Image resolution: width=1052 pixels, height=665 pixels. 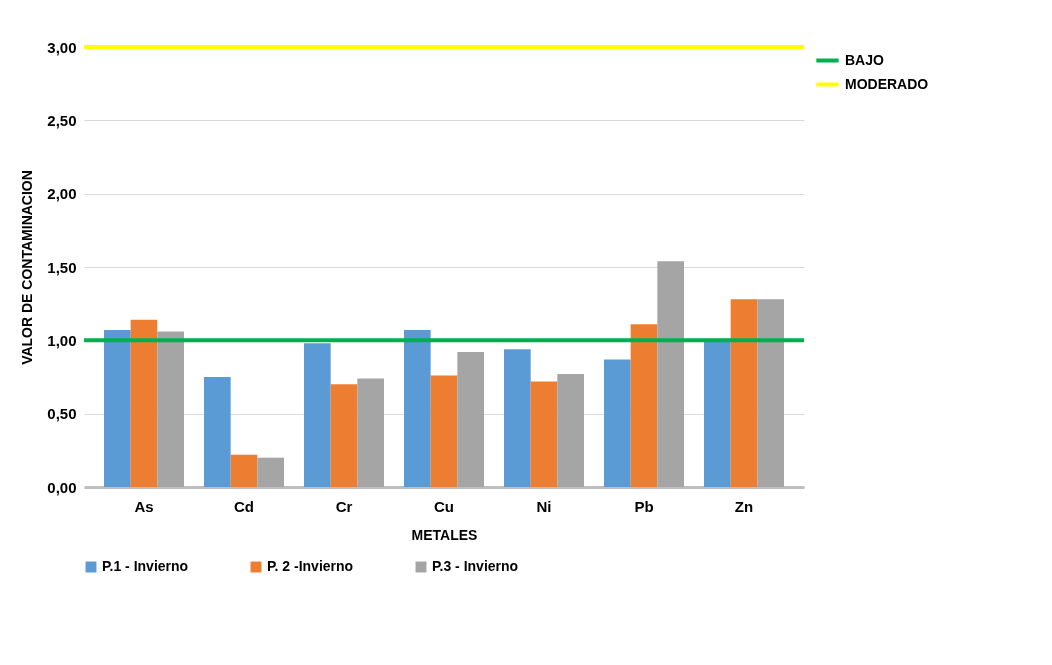 What do you see at coordinates (62, 487) in the screenshot?
I see `y-tick-label: 0,00` at bounding box center [62, 487].